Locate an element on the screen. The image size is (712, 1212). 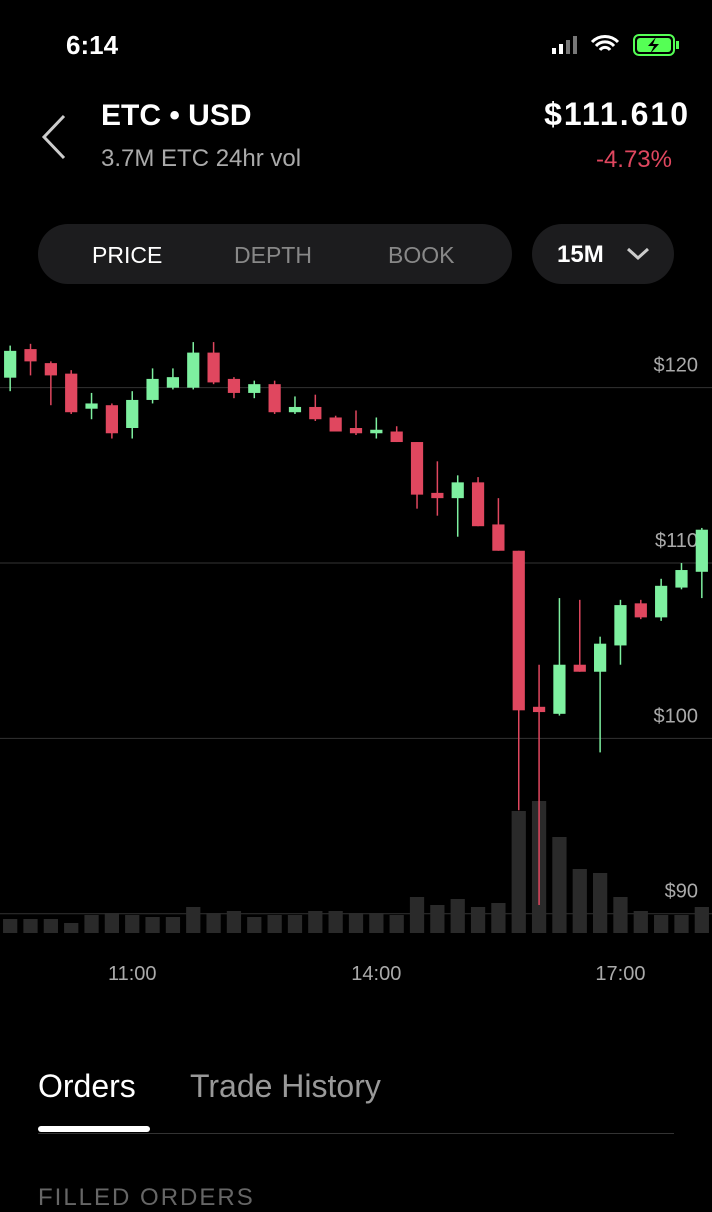
x-tick-label: 11:00 is located at coordinates (132, 974).